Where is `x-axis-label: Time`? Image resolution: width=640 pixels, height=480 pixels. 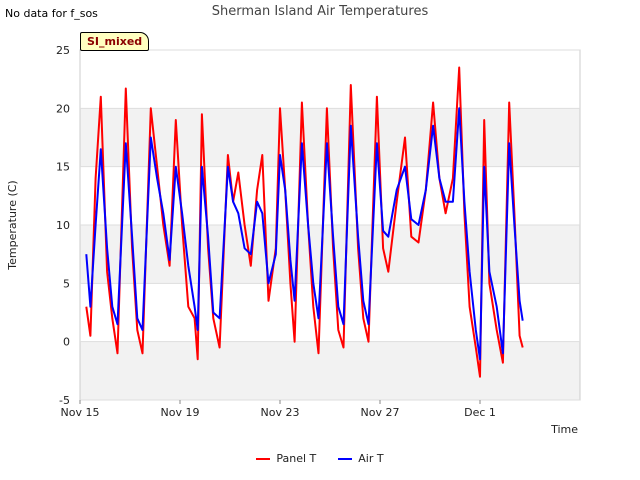
x-axis-label: Time is located at coordinates (564, 429).